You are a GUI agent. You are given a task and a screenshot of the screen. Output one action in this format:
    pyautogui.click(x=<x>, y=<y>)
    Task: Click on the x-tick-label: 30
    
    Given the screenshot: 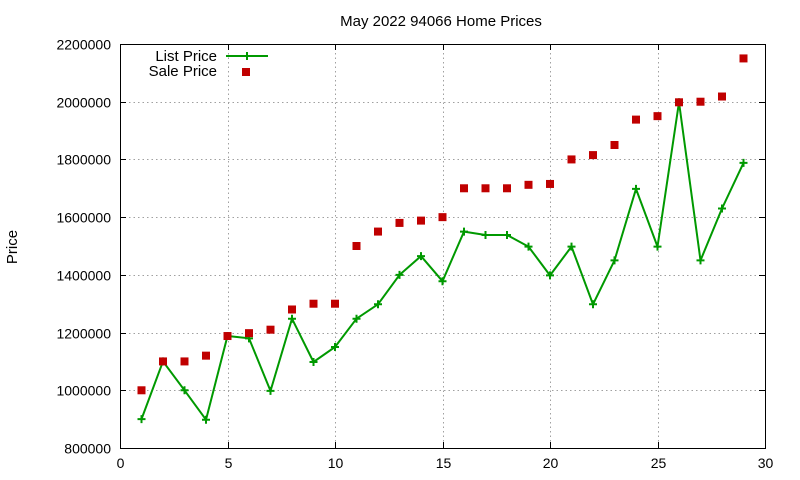 What is the action you would take?
    pyautogui.click(x=766, y=463)
    